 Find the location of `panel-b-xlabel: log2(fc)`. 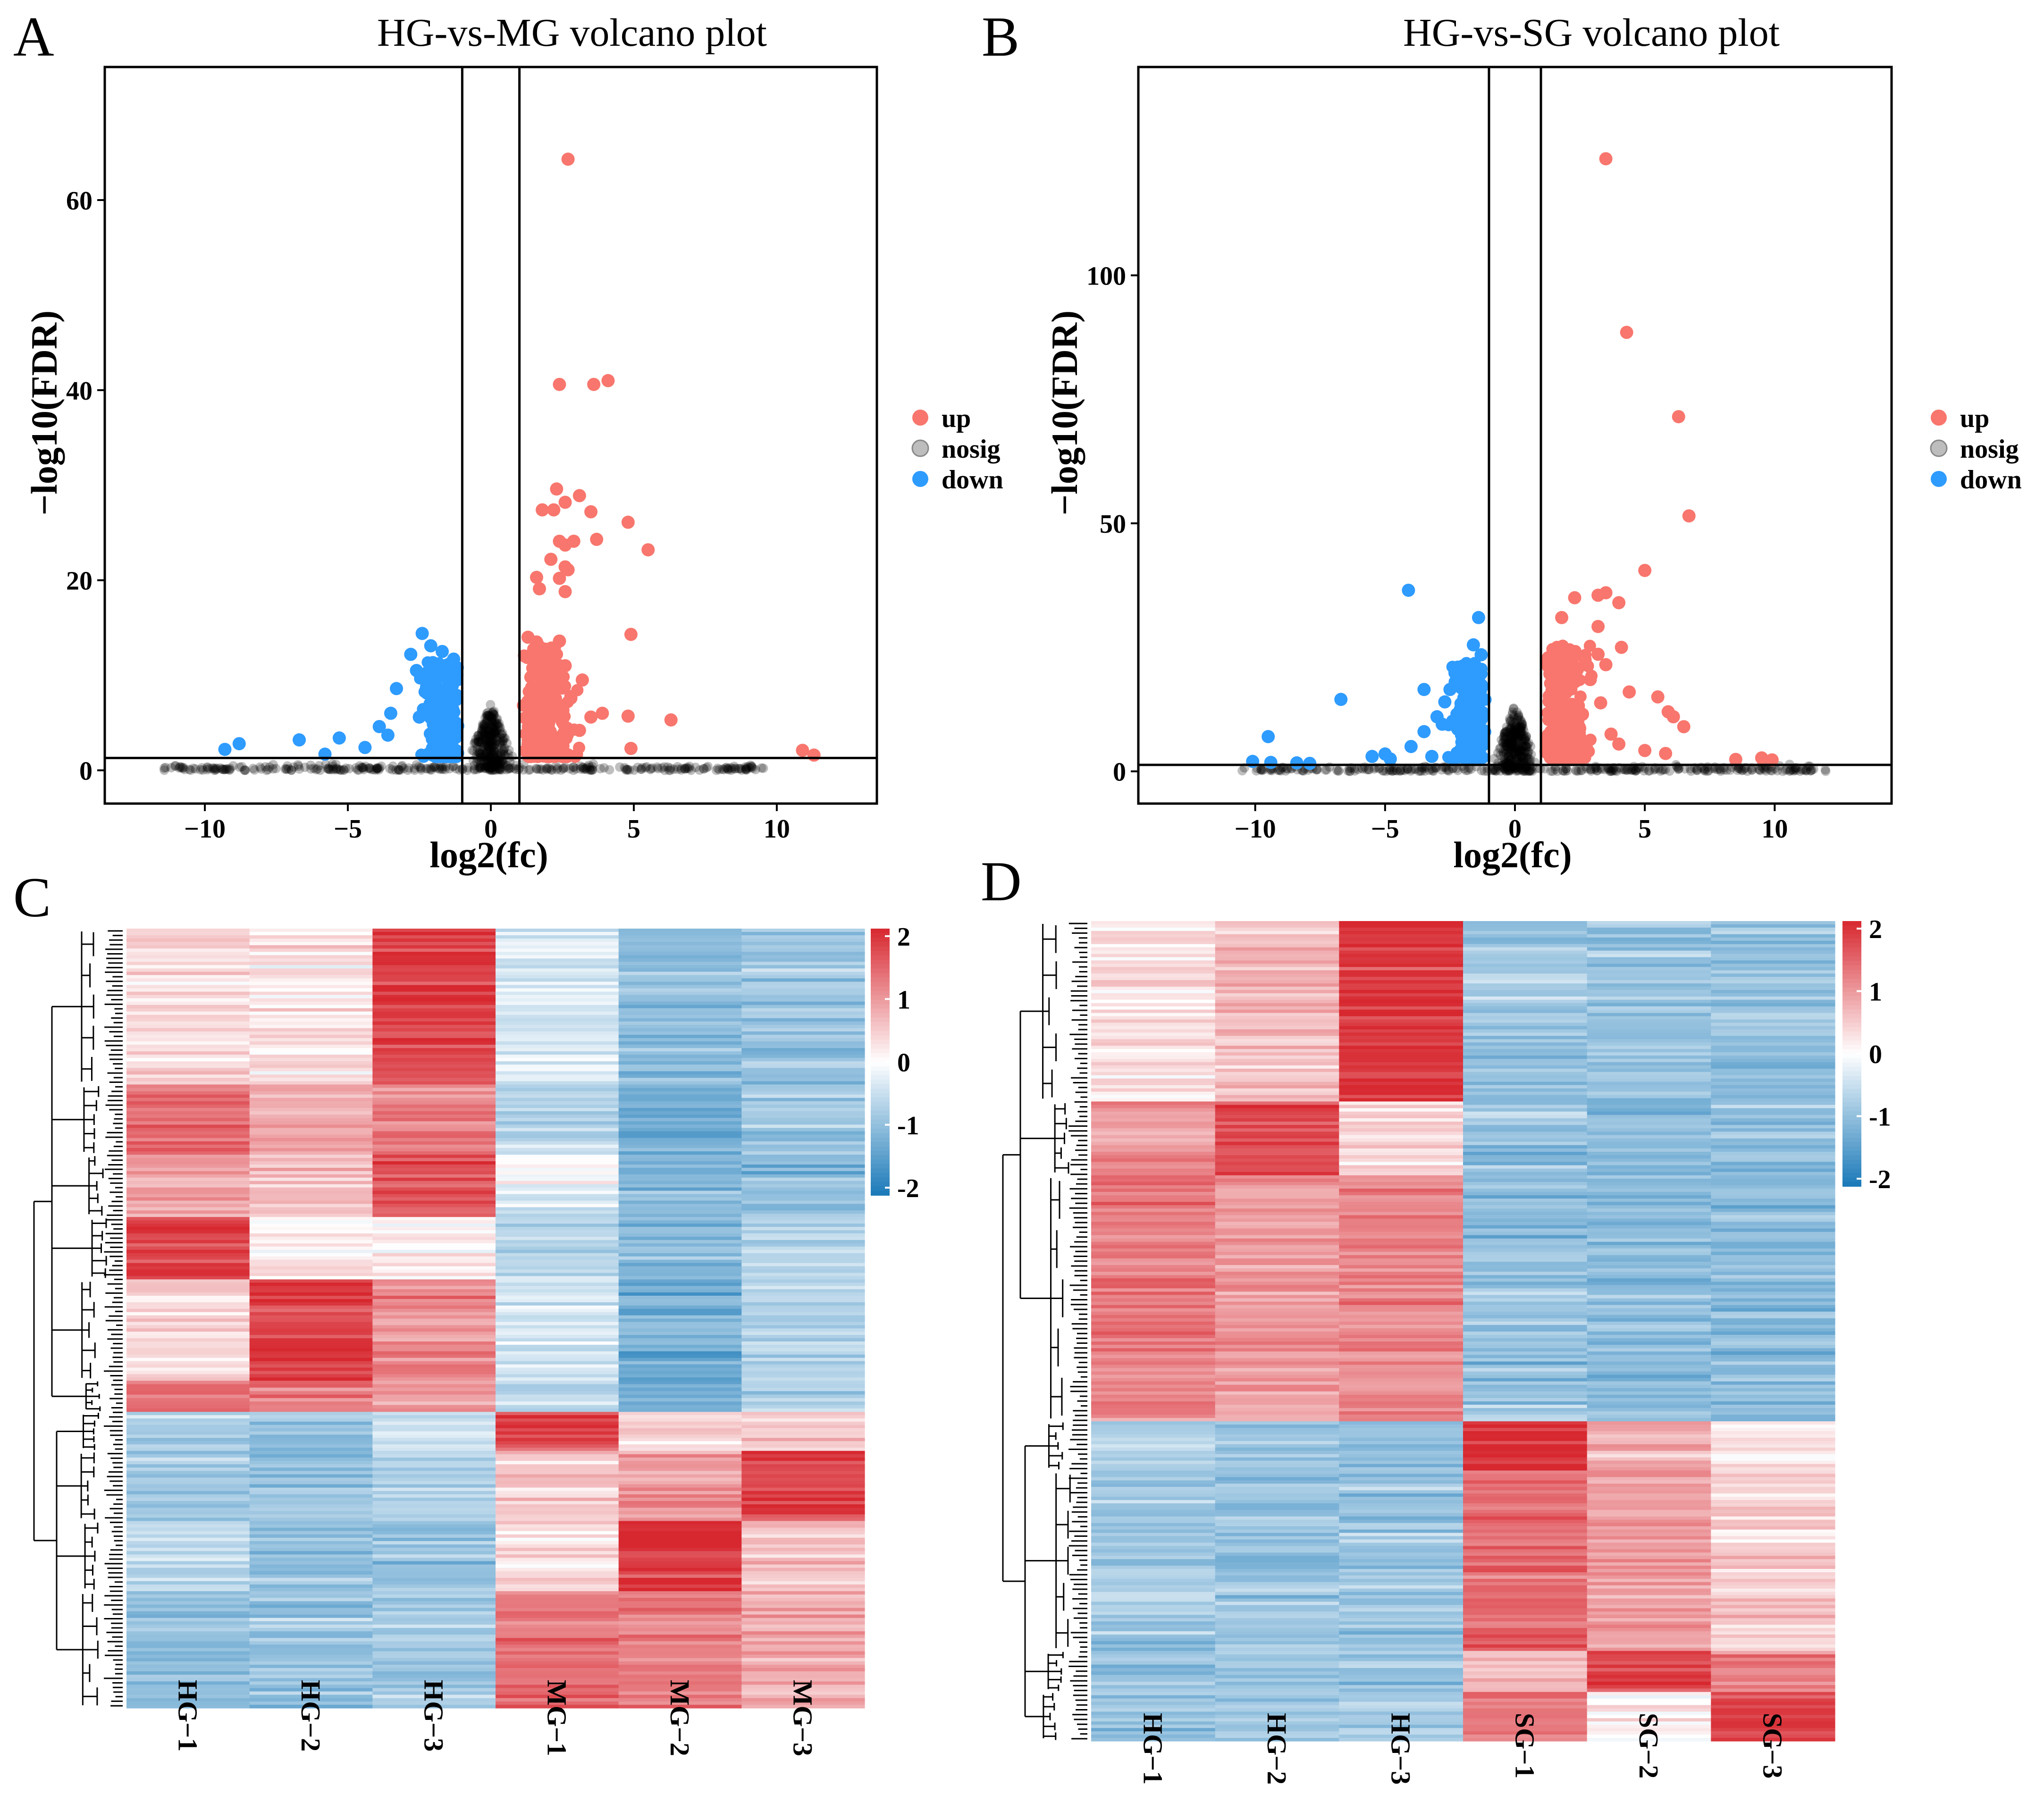

panel-b-xlabel: log2(fc) is located at coordinates (1513, 854).